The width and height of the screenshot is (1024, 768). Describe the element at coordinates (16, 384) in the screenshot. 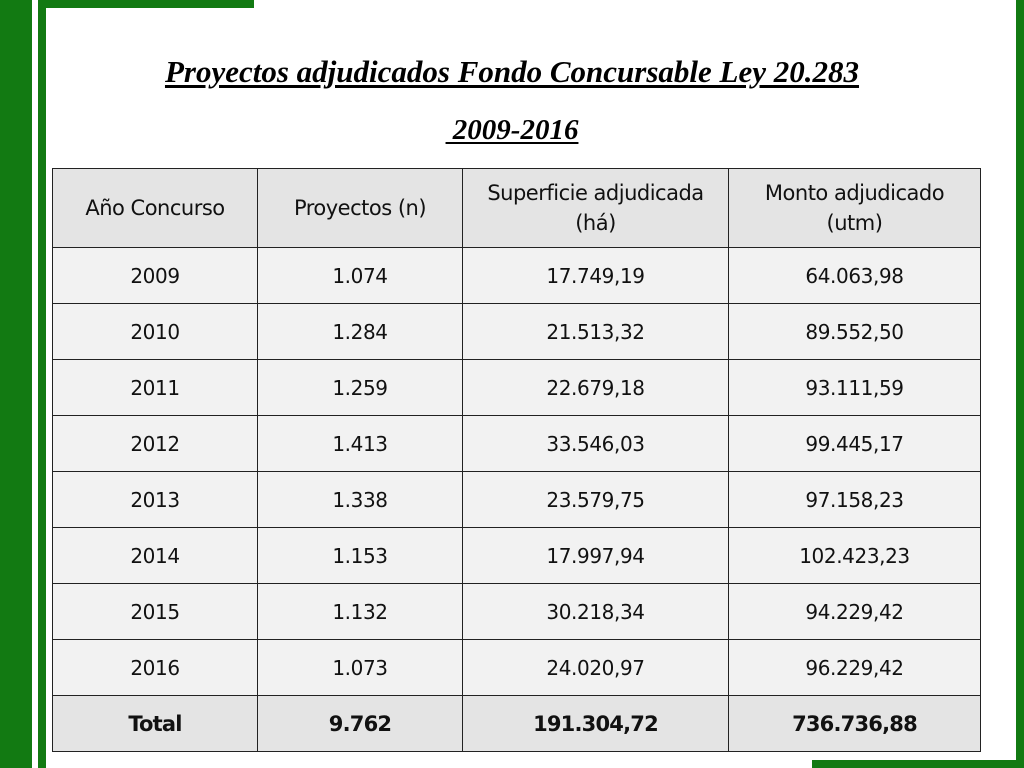

I see `frame-bar-left-outer` at that location.